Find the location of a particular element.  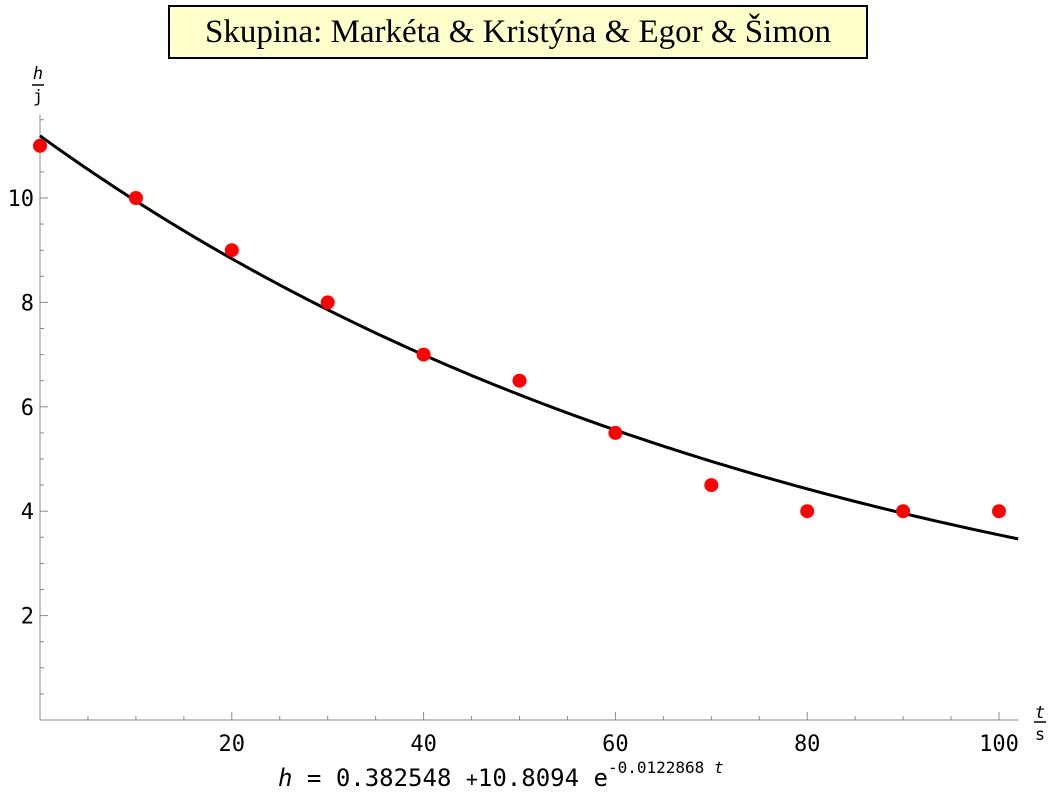

formula-exponent: -0.0122868 t is located at coordinates (666, 767).